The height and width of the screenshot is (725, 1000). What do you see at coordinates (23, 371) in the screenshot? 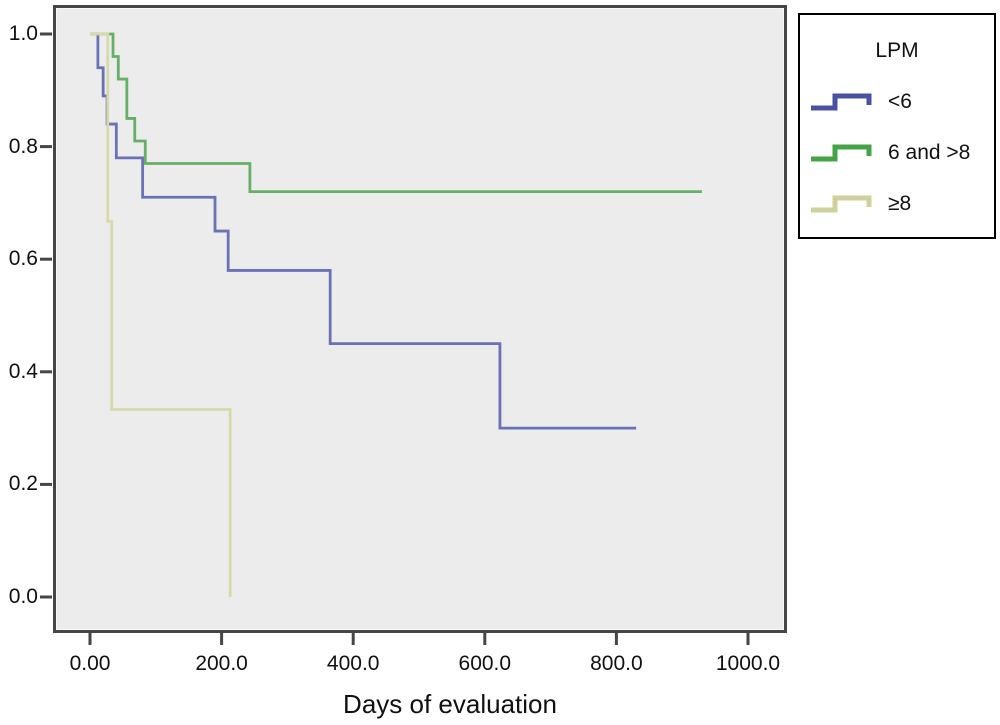
I see `y-tick-label: 0.4` at bounding box center [23, 371].